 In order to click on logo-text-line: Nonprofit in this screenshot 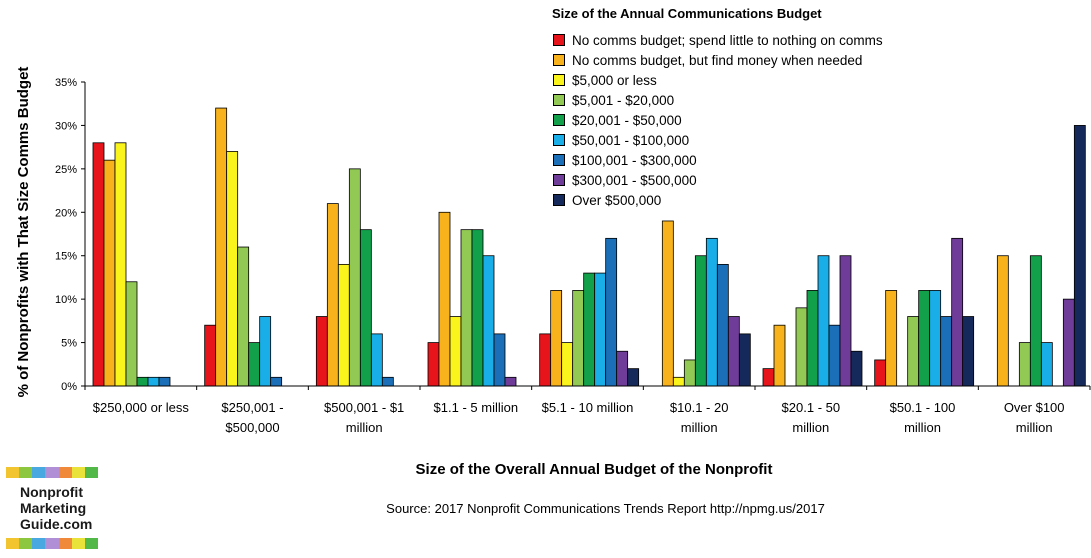, I will do `click(51, 492)`.